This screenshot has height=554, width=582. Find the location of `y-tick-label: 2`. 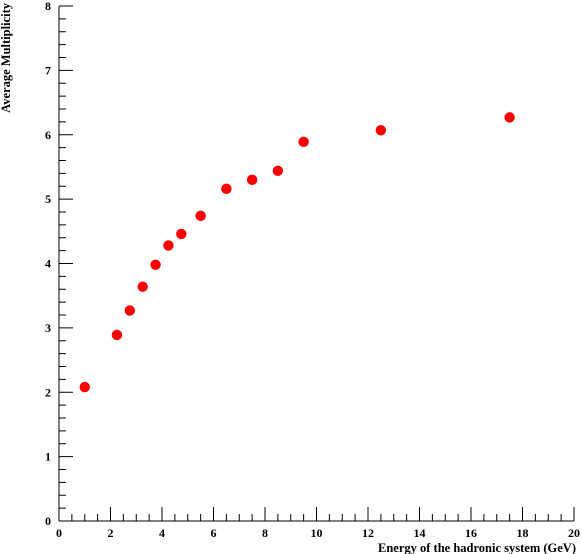

y-tick-label: 2 is located at coordinates (48, 392).